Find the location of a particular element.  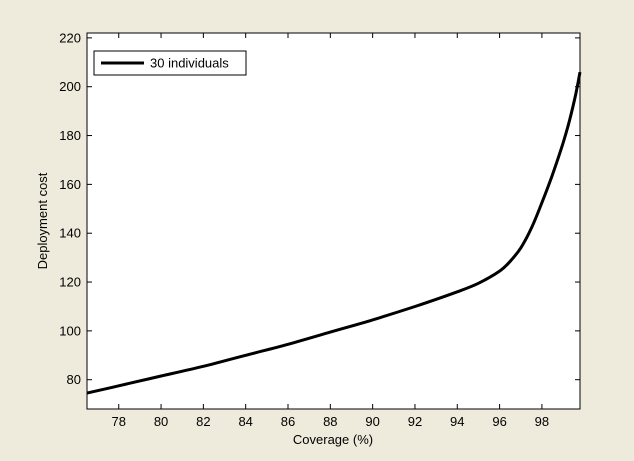

x-tick-label: 86 is located at coordinates (288, 421).